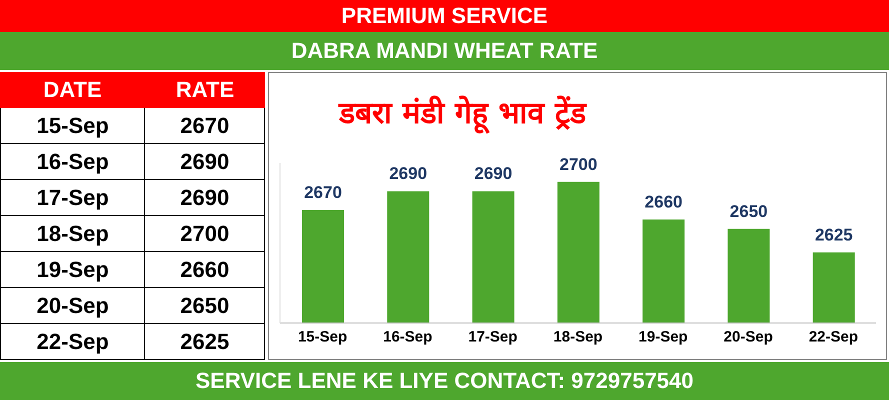 This screenshot has height=400, width=889. Describe the element at coordinates (444, 16) in the screenshot. I see `text: PREMIUM SERVICE` at that location.